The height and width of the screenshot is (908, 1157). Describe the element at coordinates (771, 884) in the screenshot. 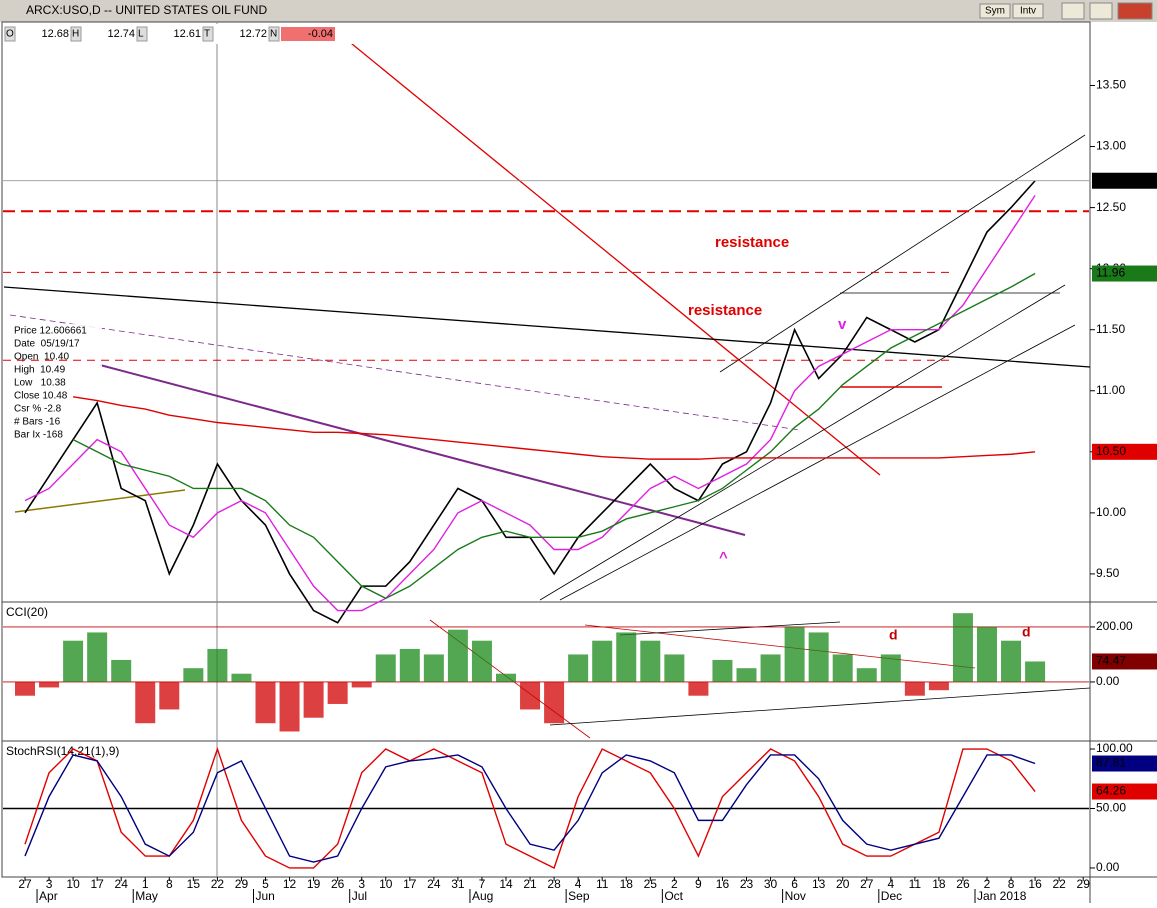

I see `x-tick-label: 30` at that location.